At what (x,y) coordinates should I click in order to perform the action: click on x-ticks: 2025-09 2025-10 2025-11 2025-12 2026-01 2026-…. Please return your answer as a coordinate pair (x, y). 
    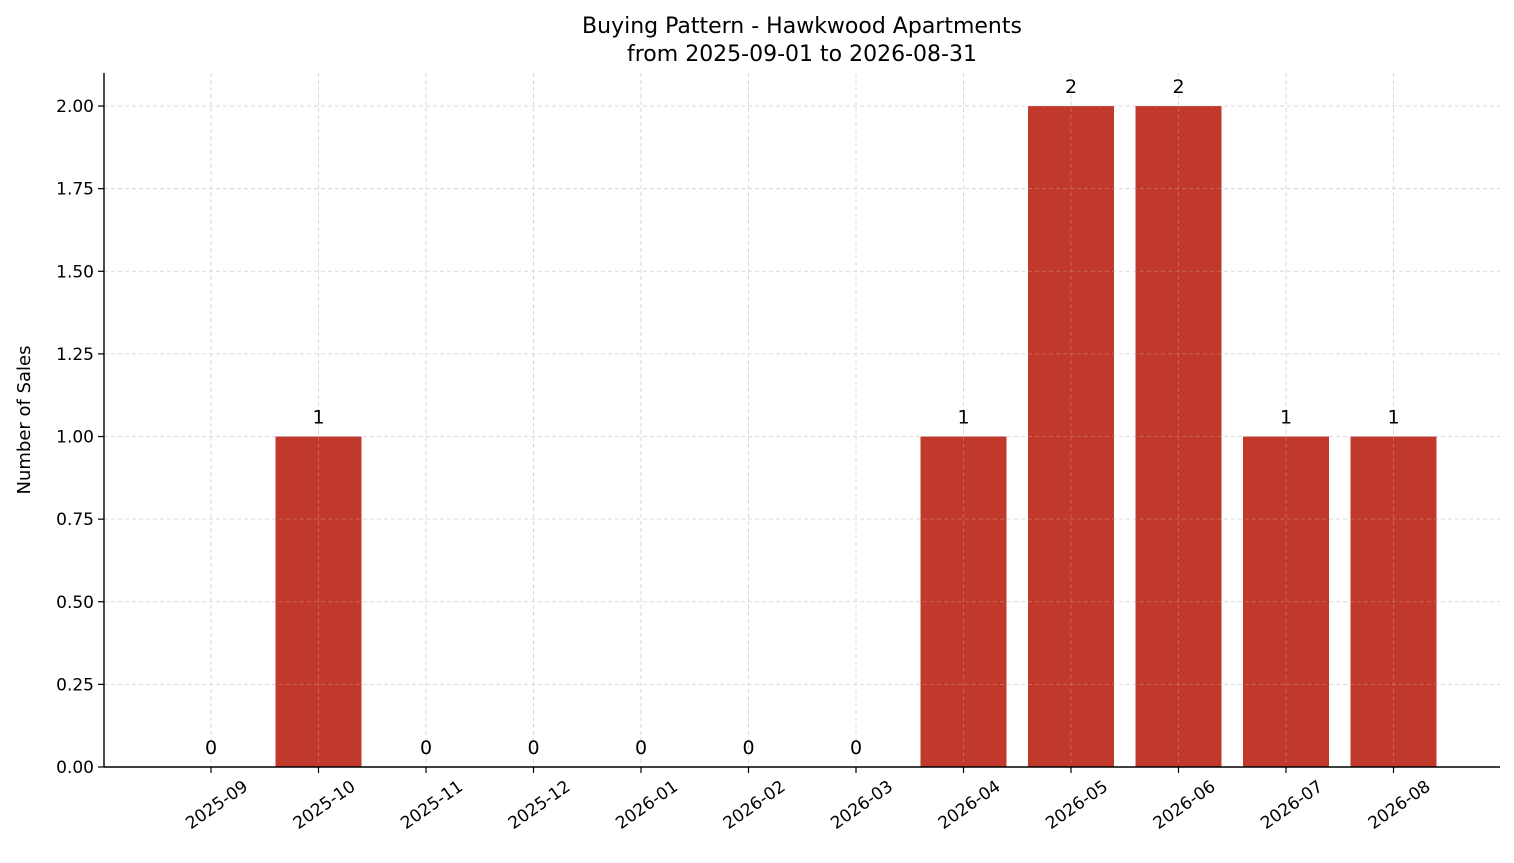
    Looking at the image, I should click on (808, 800).